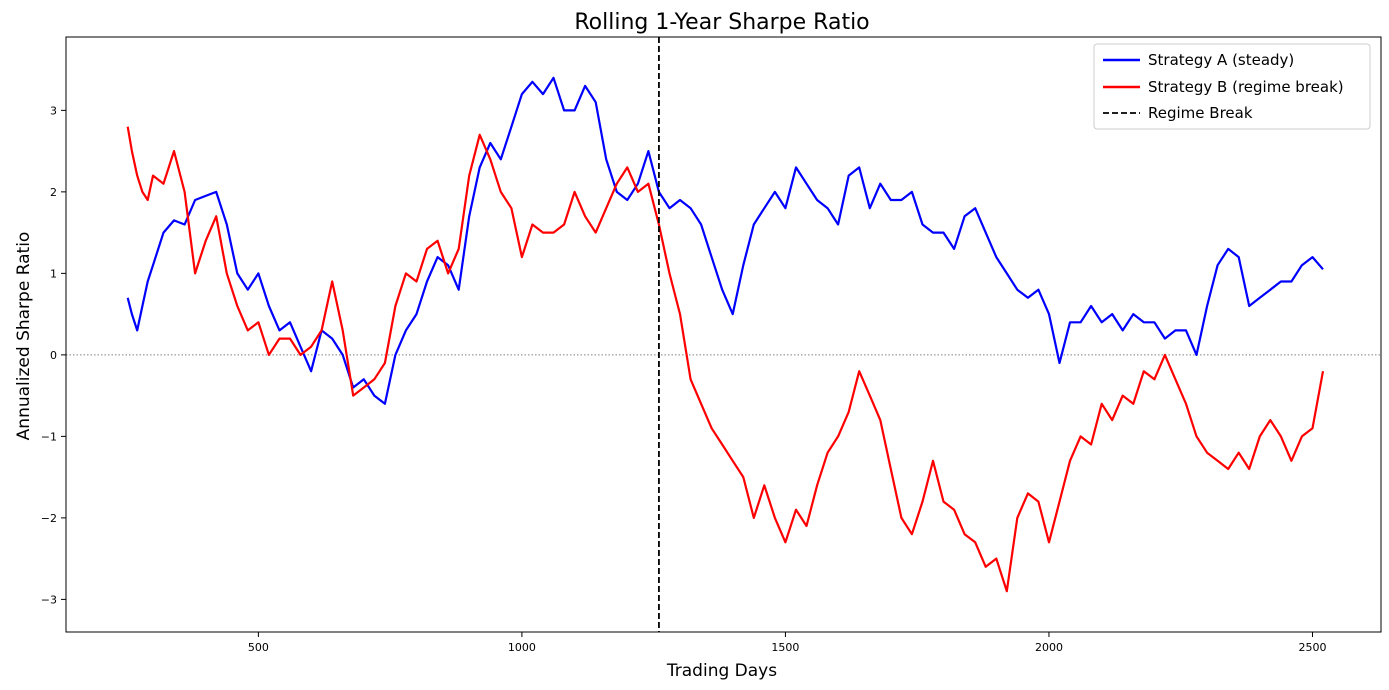 This screenshot has width=1389, height=690. What do you see at coordinates (53, 192) in the screenshot?
I see `y-tick-label: 2` at bounding box center [53, 192].